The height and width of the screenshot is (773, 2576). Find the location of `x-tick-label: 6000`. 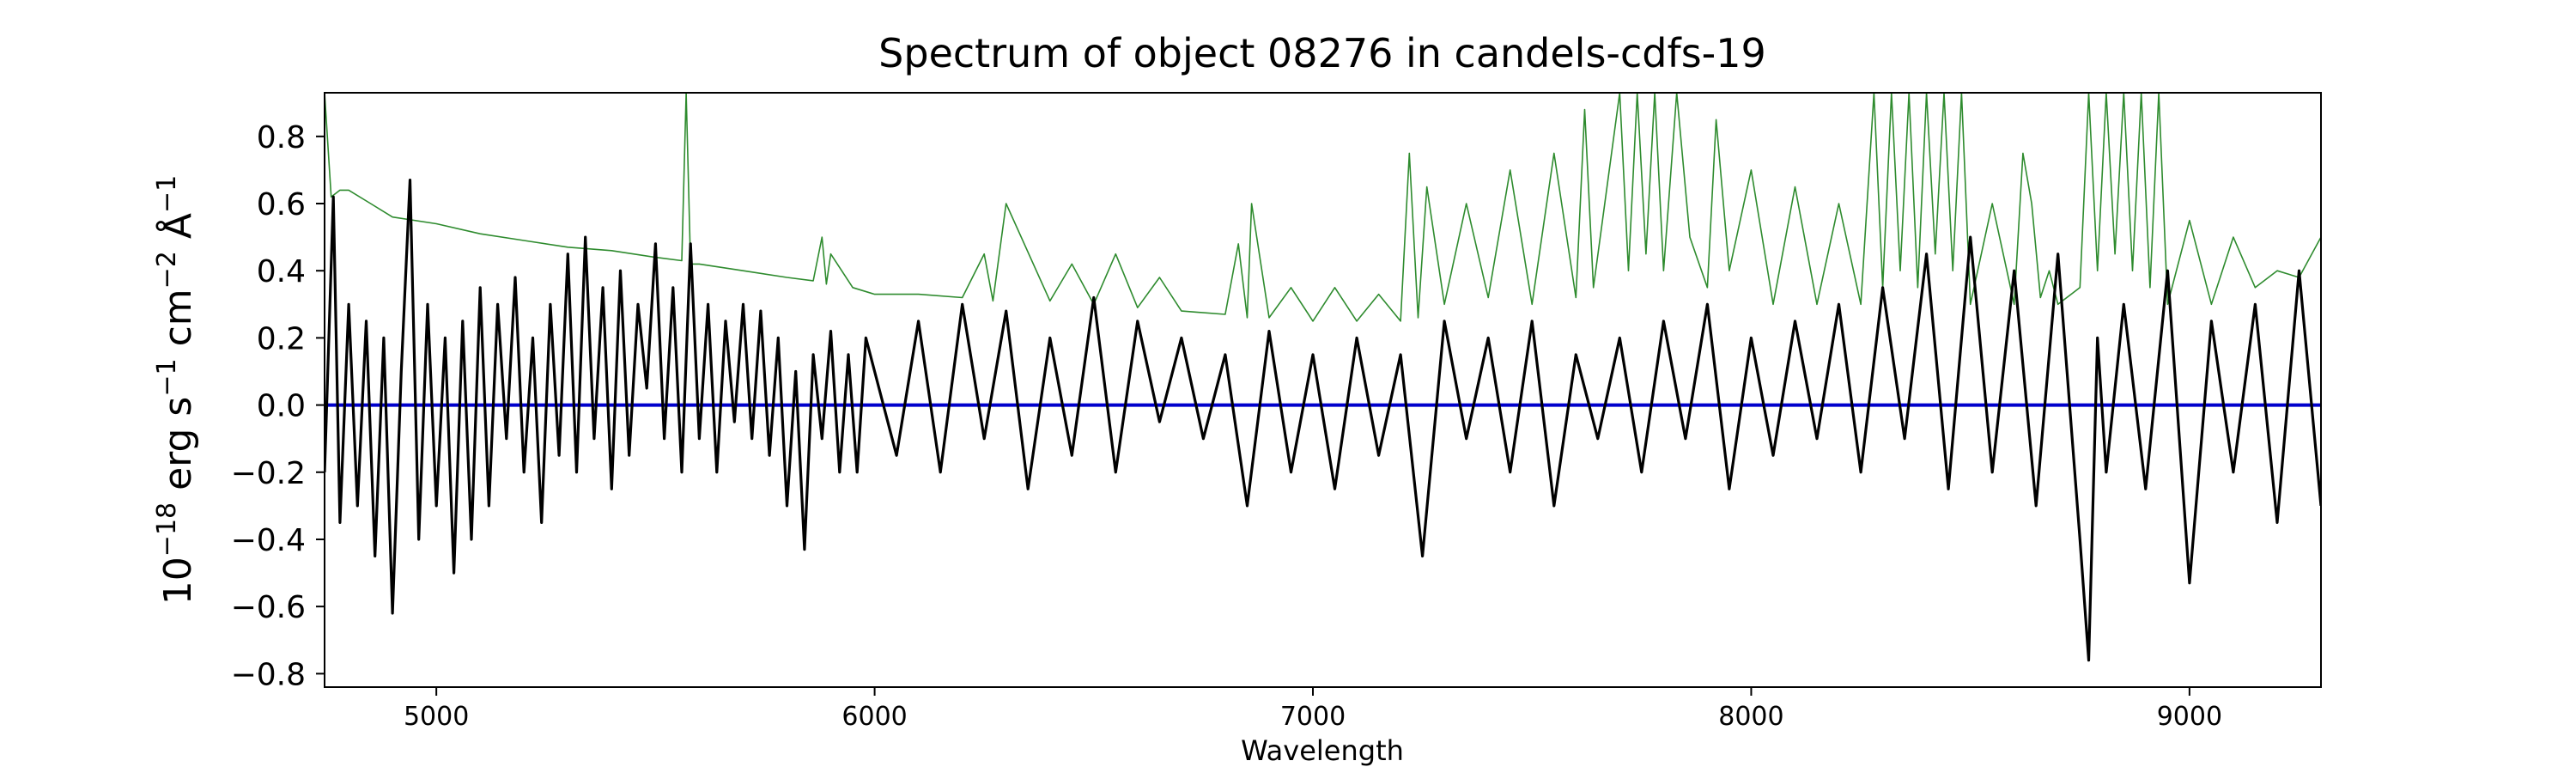

x-tick-label: 6000 is located at coordinates (874, 717).